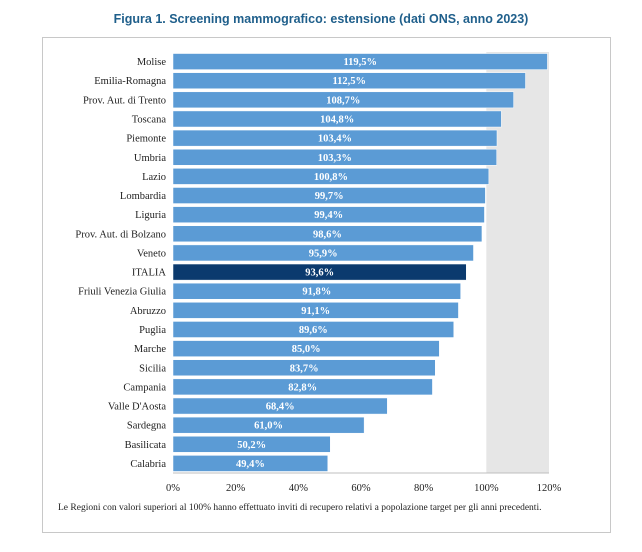  I want to click on x-tick-label: 80%, so click(424, 488).